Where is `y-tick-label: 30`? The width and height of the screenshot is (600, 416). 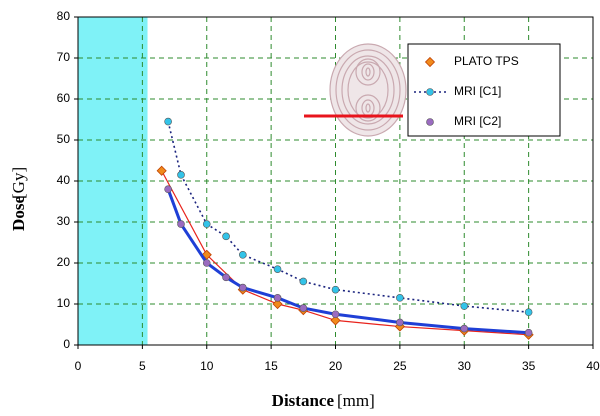 y-tick-label: 30 is located at coordinates (64, 221).